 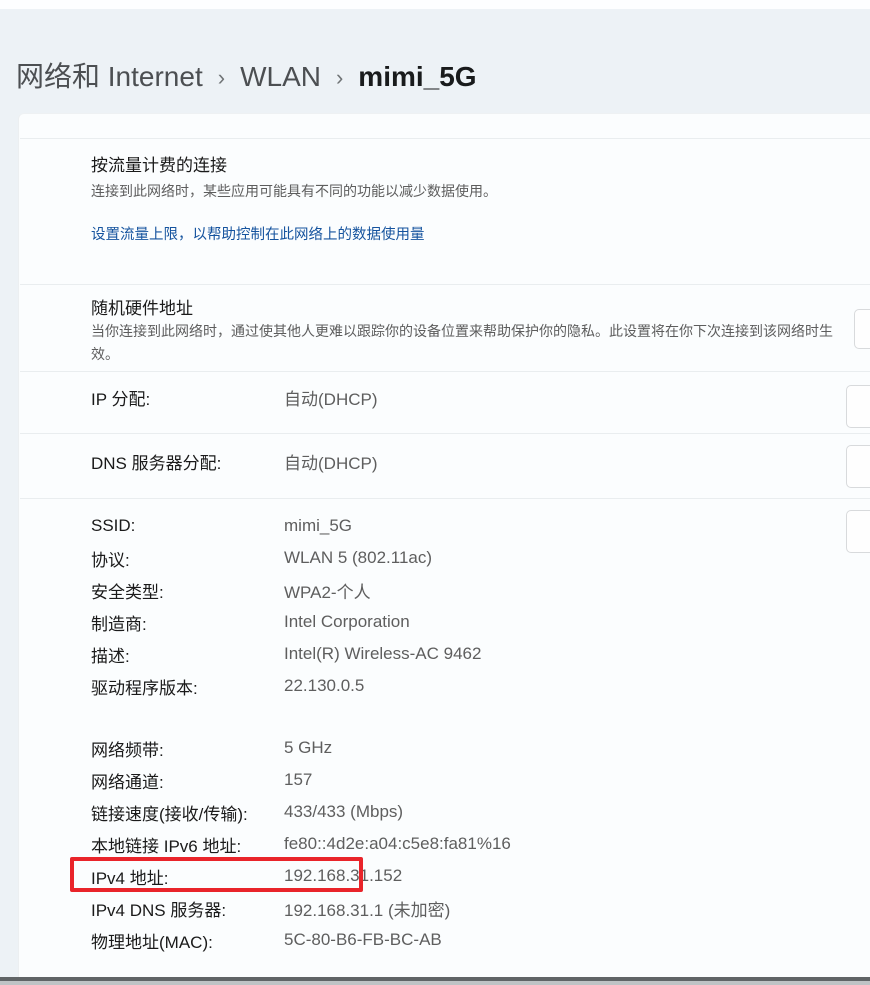 I want to click on window-top-strip, so click(x=435, y=4).